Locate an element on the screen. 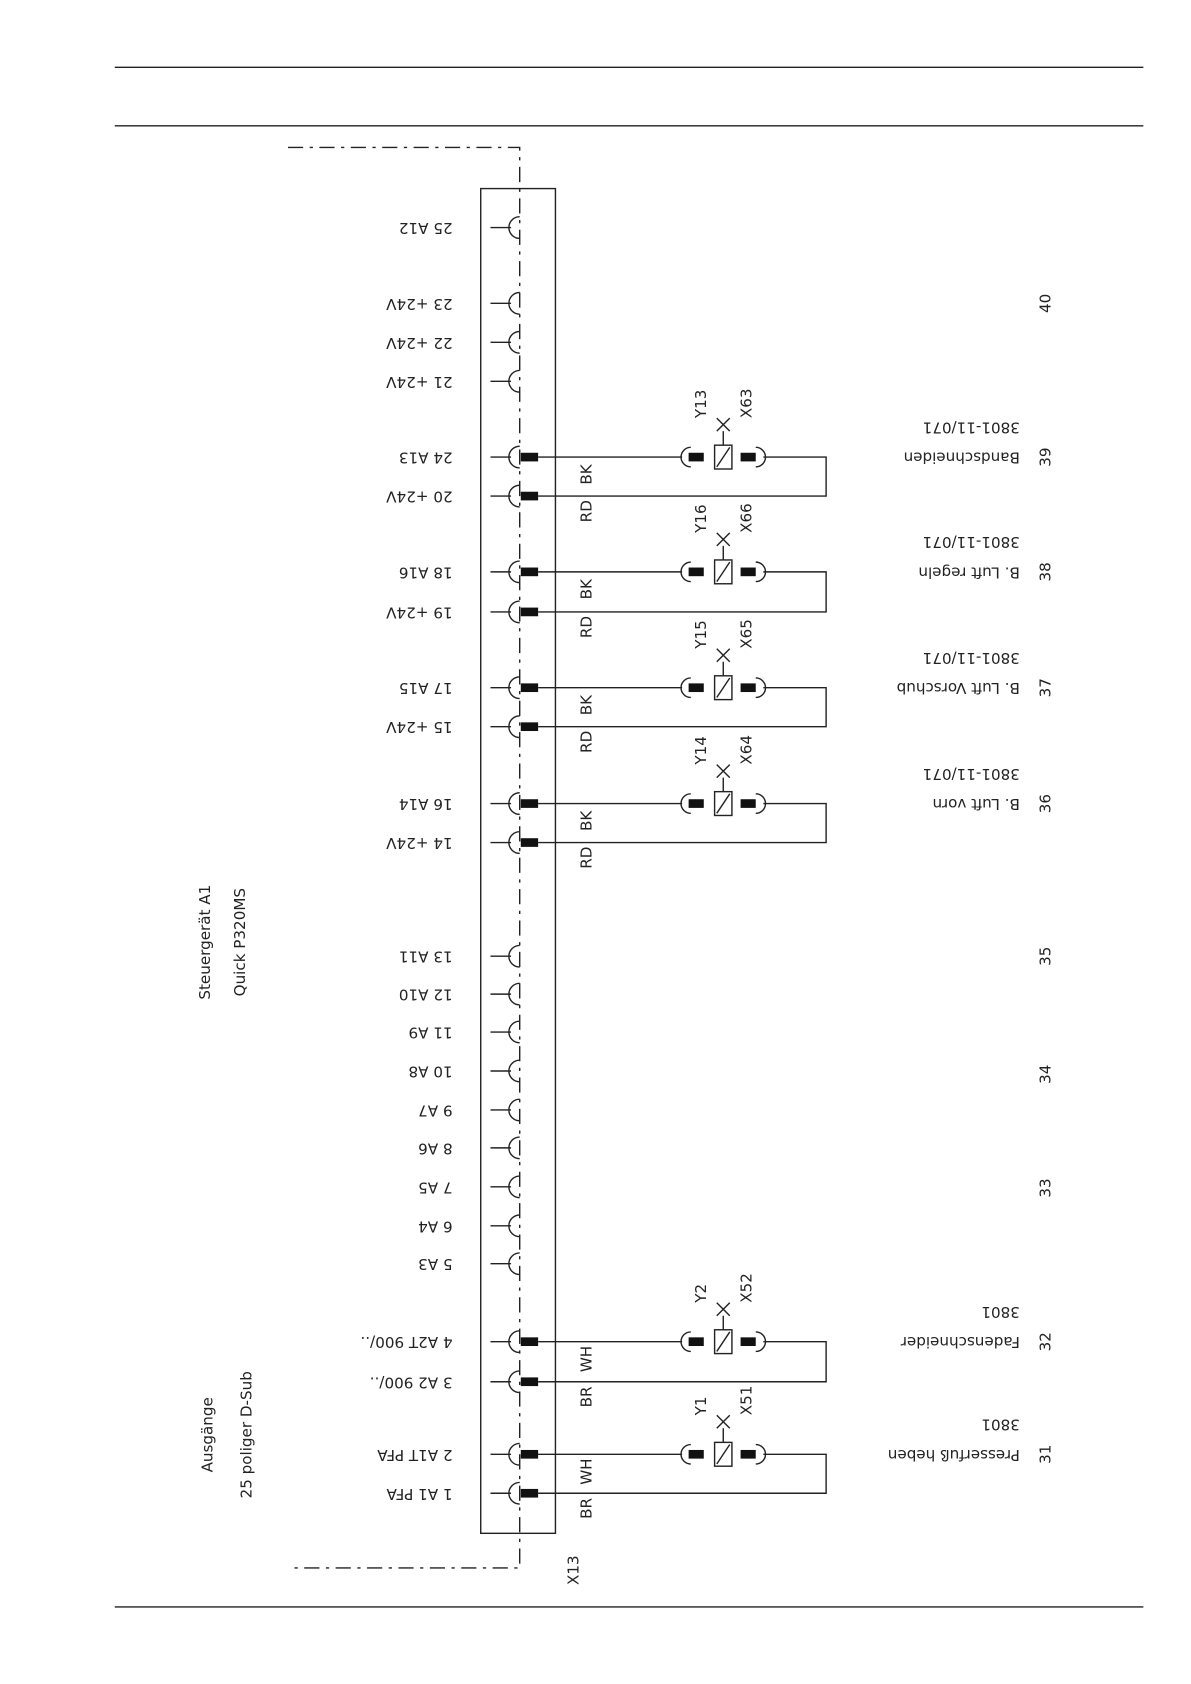 This screenshot has width=1191, height=1684. section-number: 34 is located at coordinates (1045, 1074).